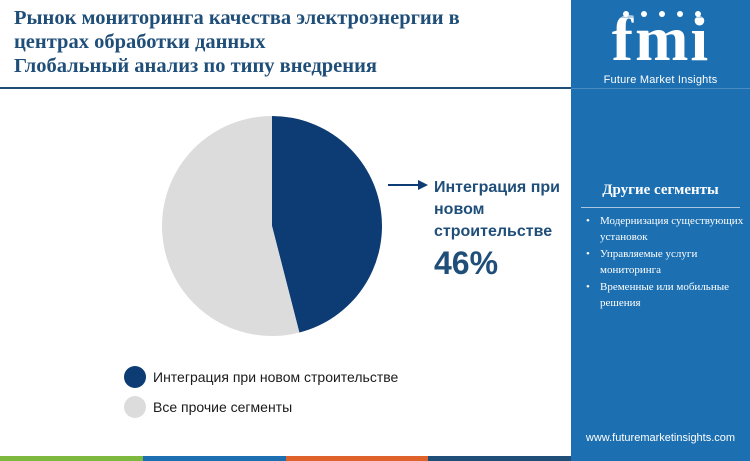  What do you see at coordinates (660, 190) in the screenshot?
I see `other-segments-heading: Другие сегменты` at bounding box center [660, 190].